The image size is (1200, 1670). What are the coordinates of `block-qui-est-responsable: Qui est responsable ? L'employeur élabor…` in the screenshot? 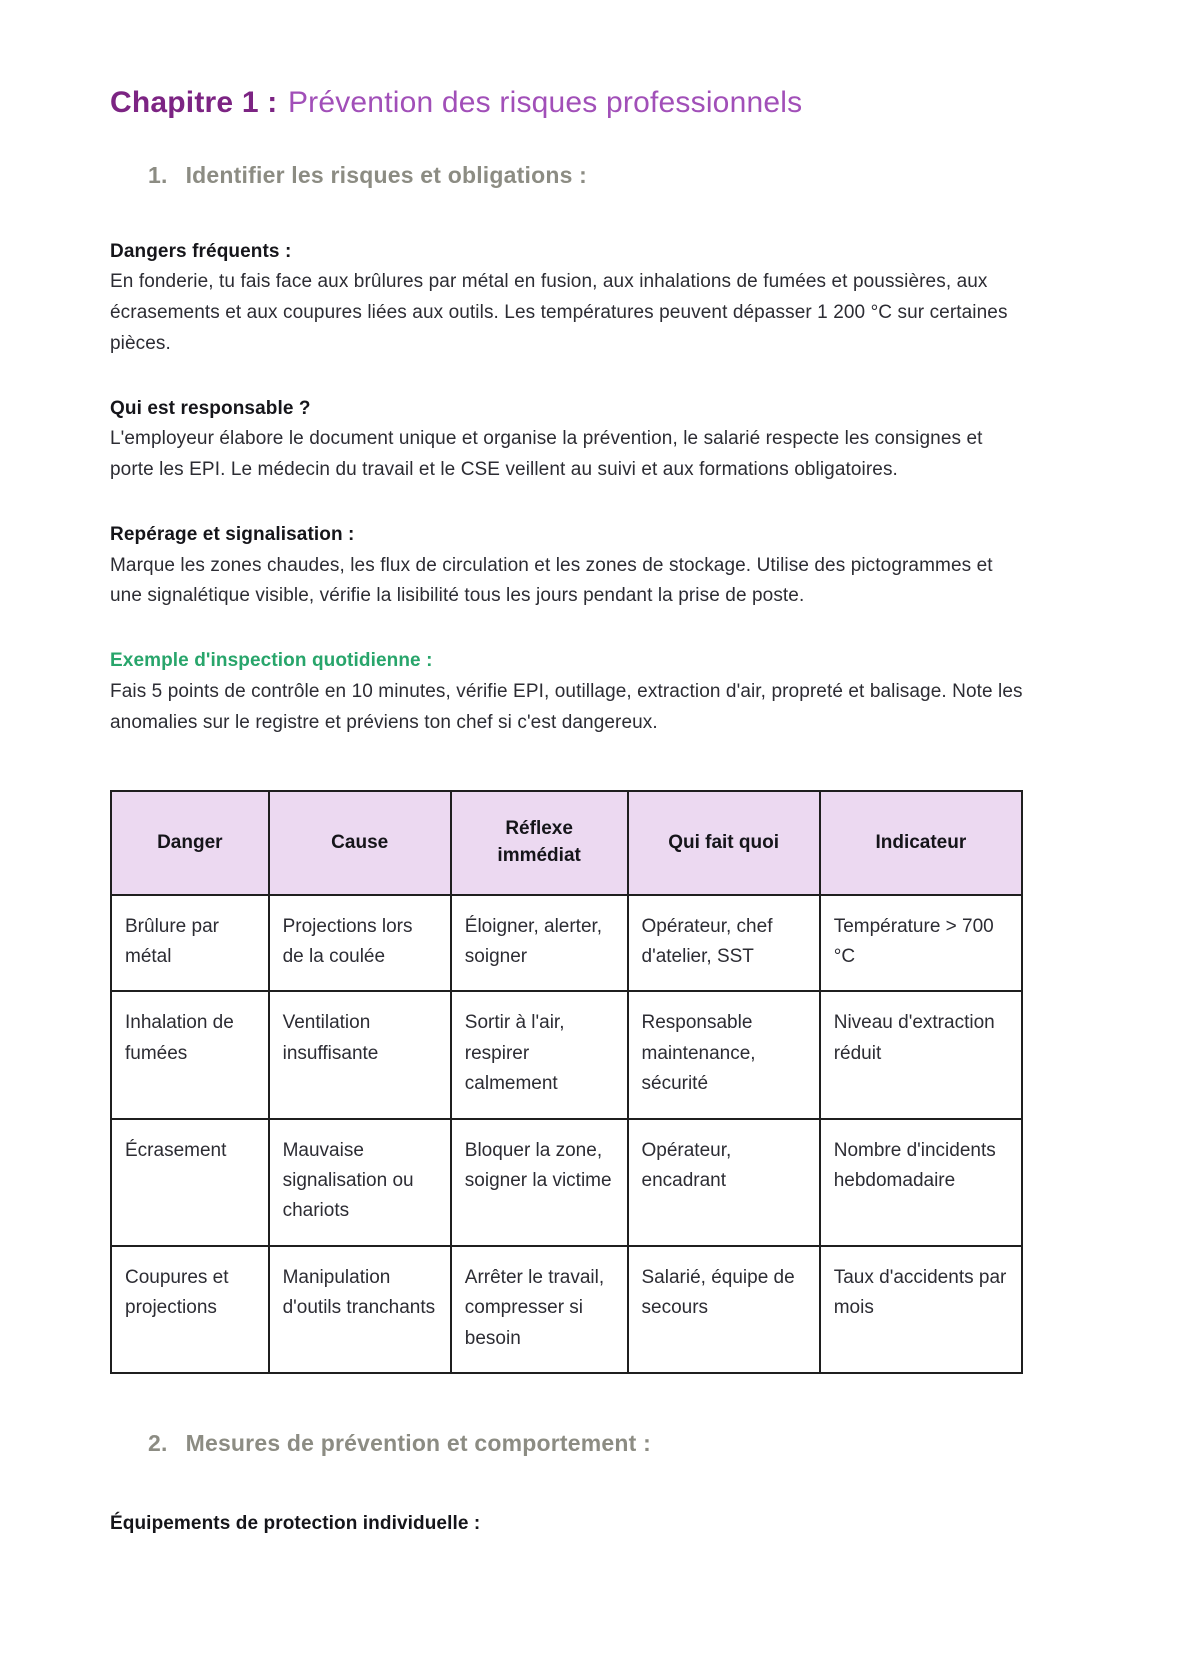 It's located at (600, 440).